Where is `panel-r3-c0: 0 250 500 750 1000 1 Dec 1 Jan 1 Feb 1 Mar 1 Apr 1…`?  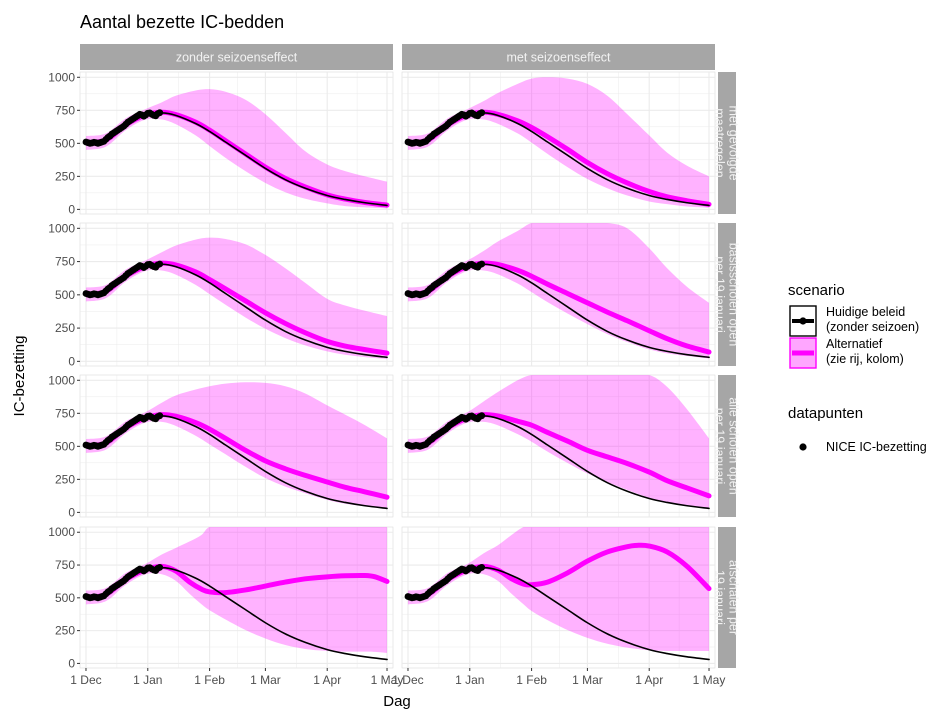
panel-r3-c0: 0 250 500 750 1000 1 Dec 1 Jan 1 Feb 1 Mar 1 Apr 1… is located at coordinates (225, 606).